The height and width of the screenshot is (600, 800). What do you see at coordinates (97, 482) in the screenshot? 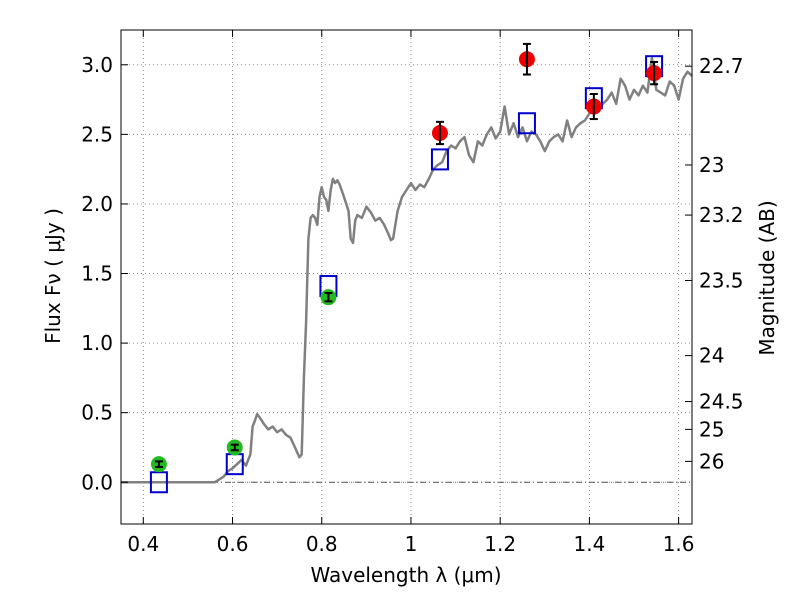
I see `y-tick-label: 0.0` at bounding box center [97, 482].